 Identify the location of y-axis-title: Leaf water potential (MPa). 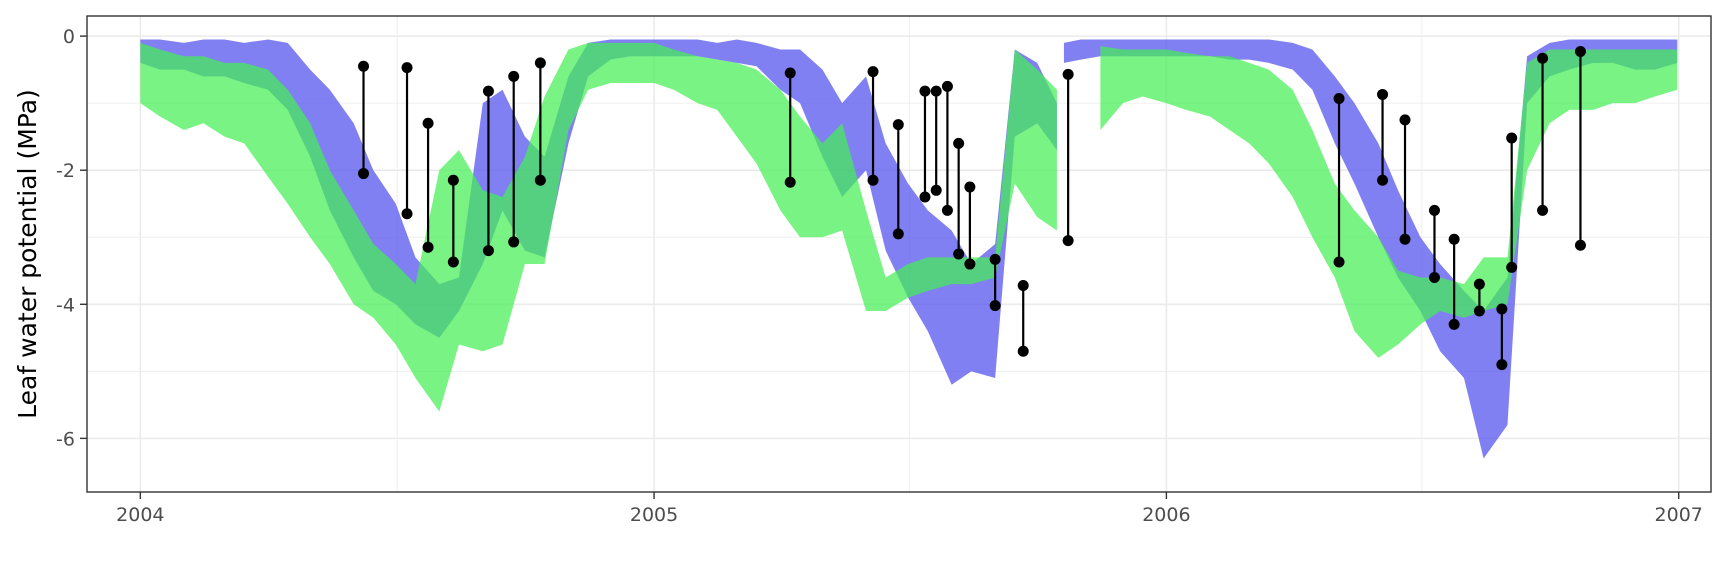
(27, 254).